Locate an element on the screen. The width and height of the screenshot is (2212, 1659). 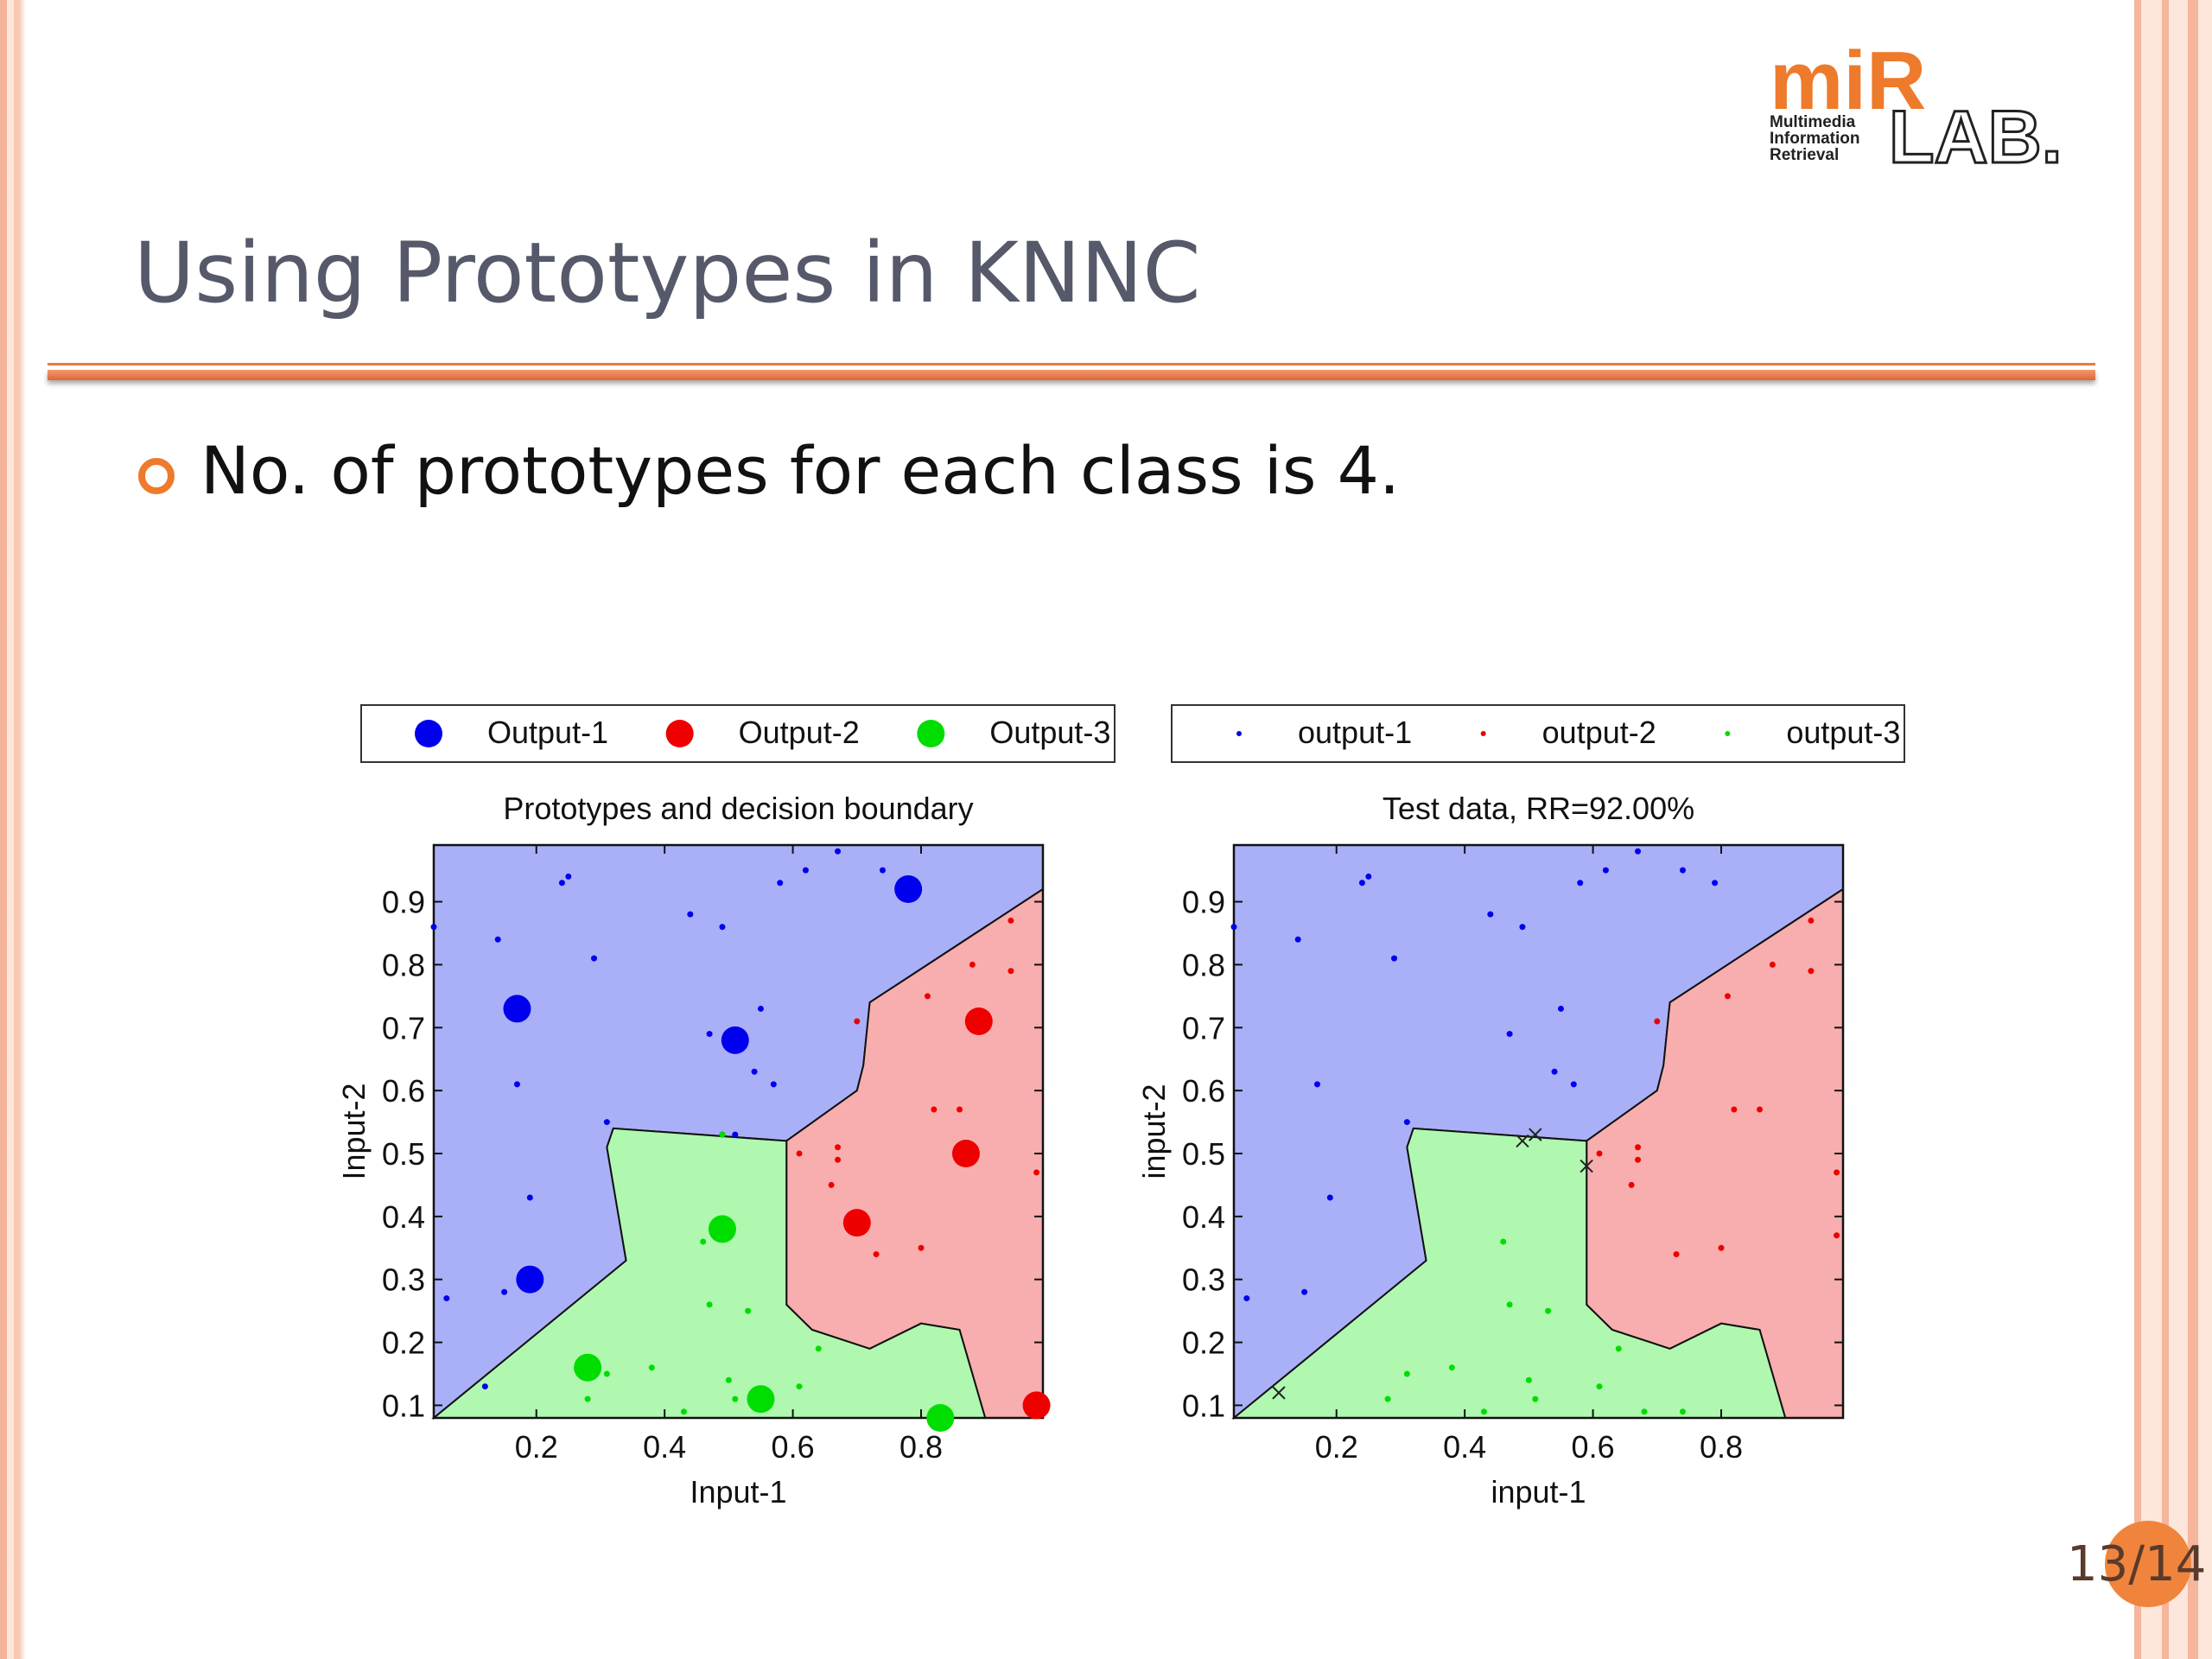
y-tick-label: 0.6 is located at coordinates (1203, 1091).